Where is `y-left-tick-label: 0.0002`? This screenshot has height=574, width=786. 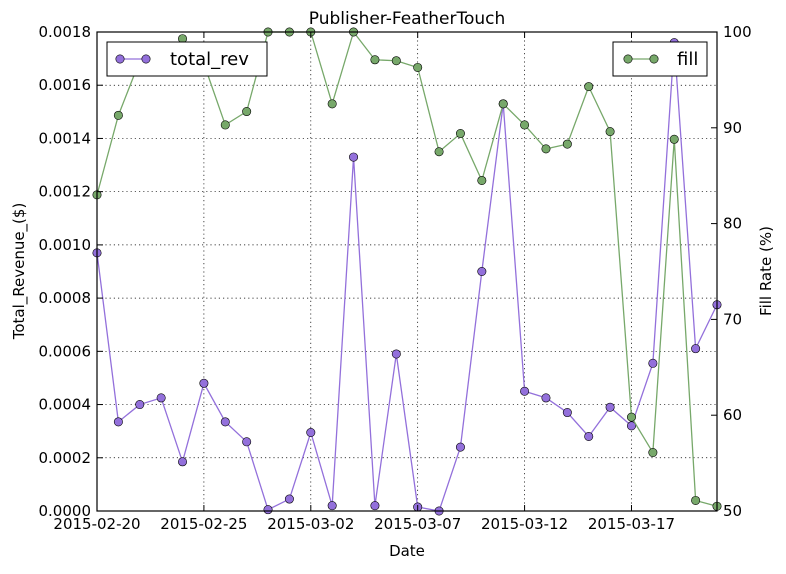 y-left-tick-label: 0.0002 is located at coordinates (65, 458).